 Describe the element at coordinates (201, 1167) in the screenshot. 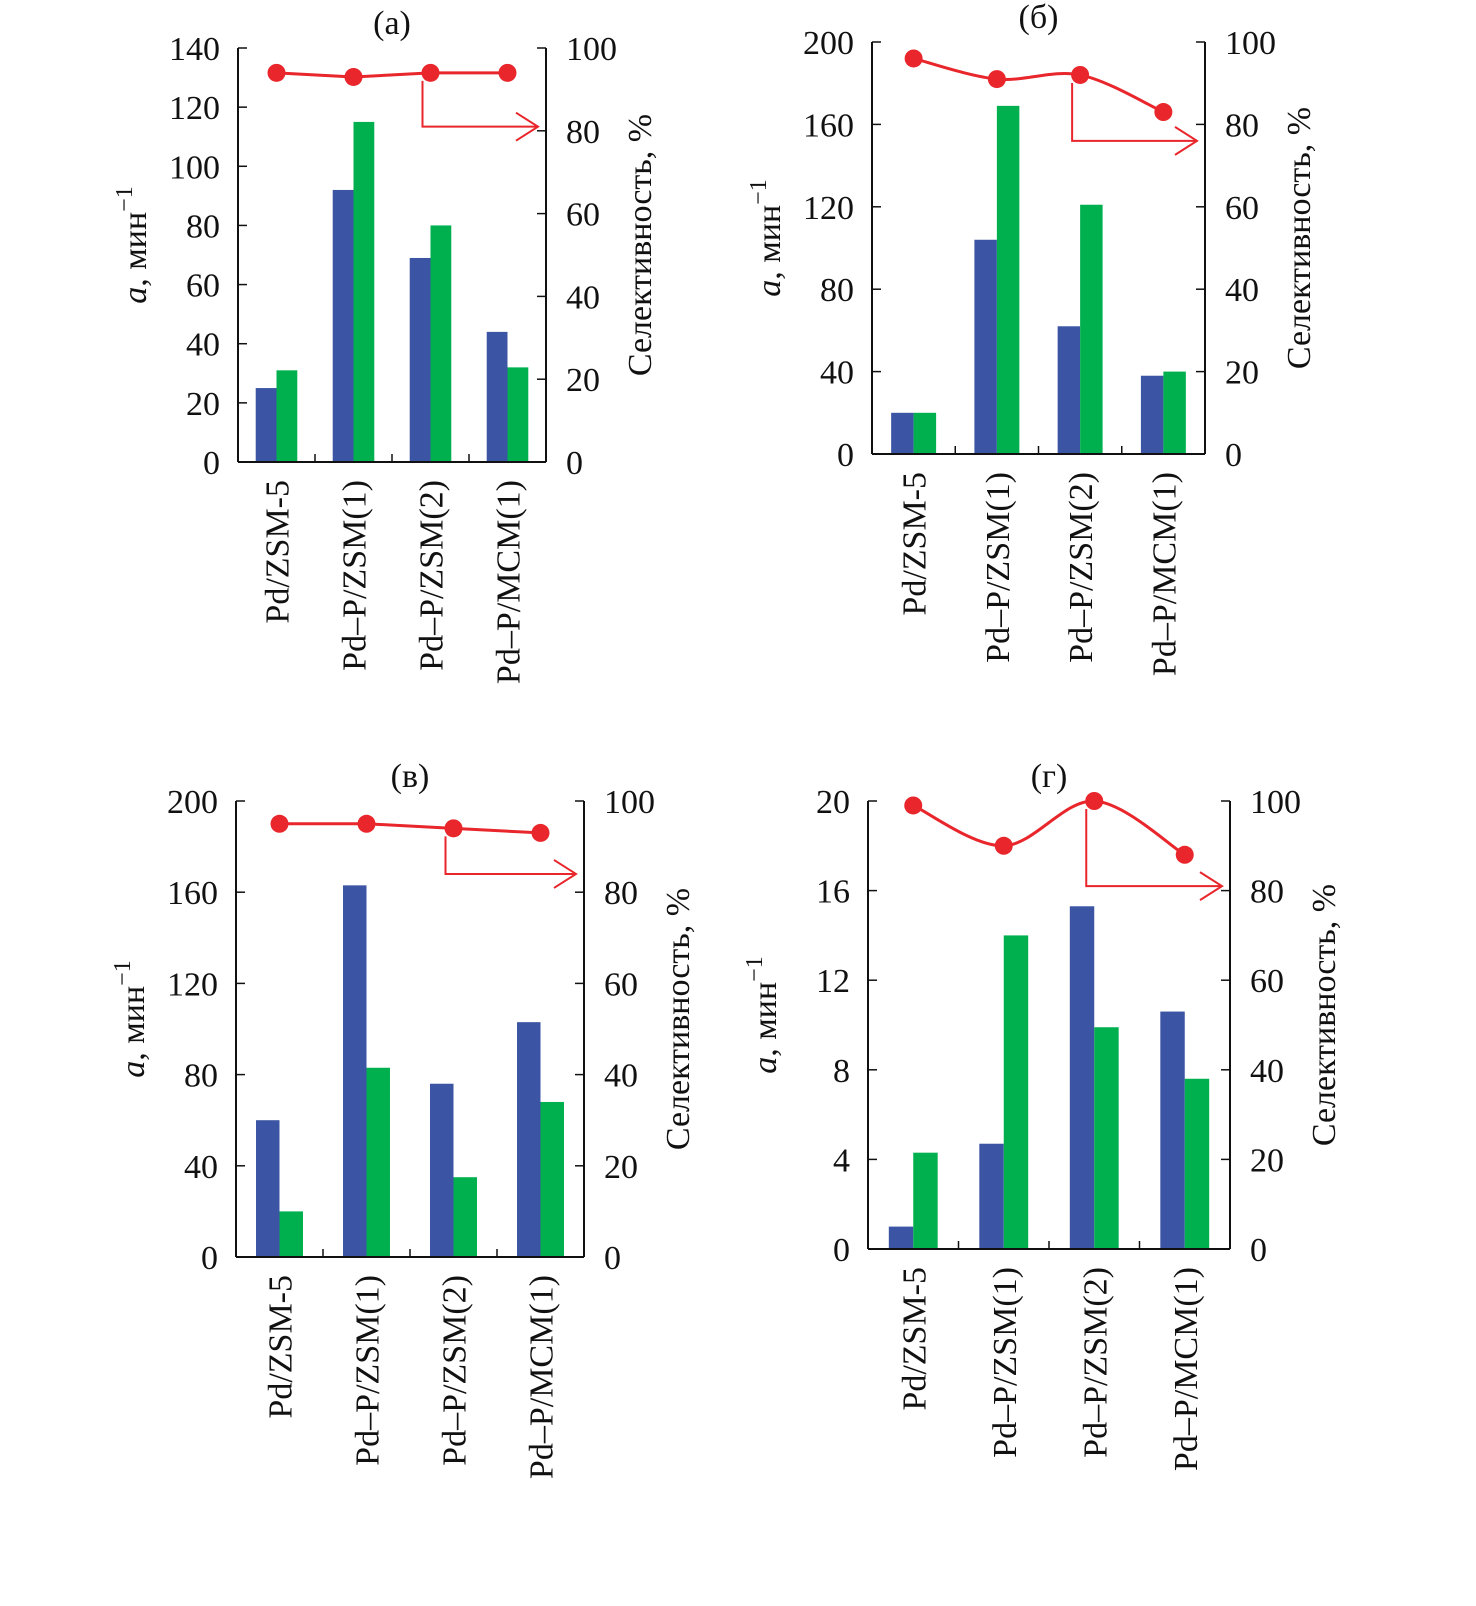

I see `y-left-tick-label: 40` at that location.